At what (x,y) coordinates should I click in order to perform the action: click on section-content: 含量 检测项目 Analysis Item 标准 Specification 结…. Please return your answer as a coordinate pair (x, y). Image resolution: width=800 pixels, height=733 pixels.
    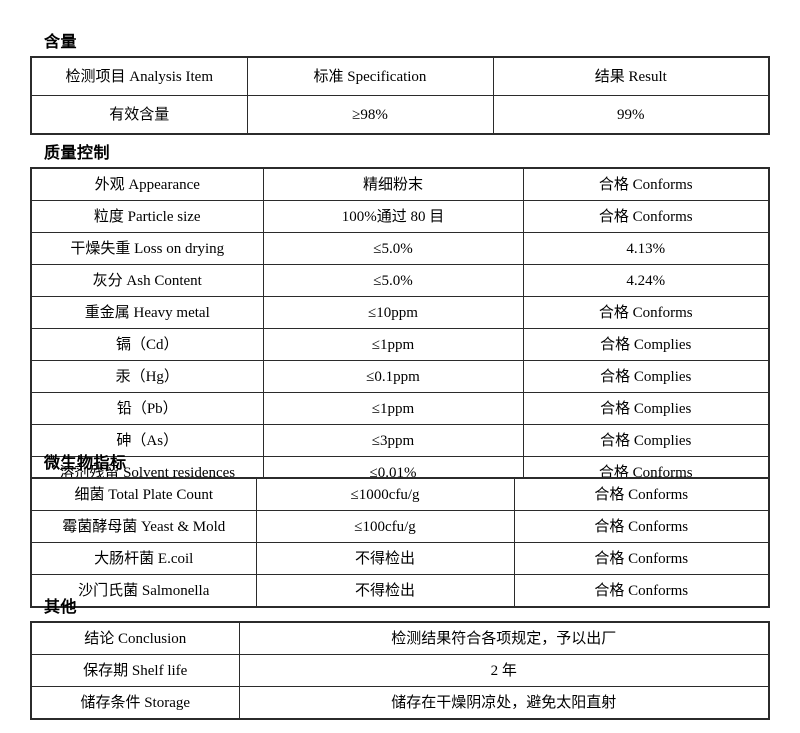
    Looking at the image, I should click on (400, 83).